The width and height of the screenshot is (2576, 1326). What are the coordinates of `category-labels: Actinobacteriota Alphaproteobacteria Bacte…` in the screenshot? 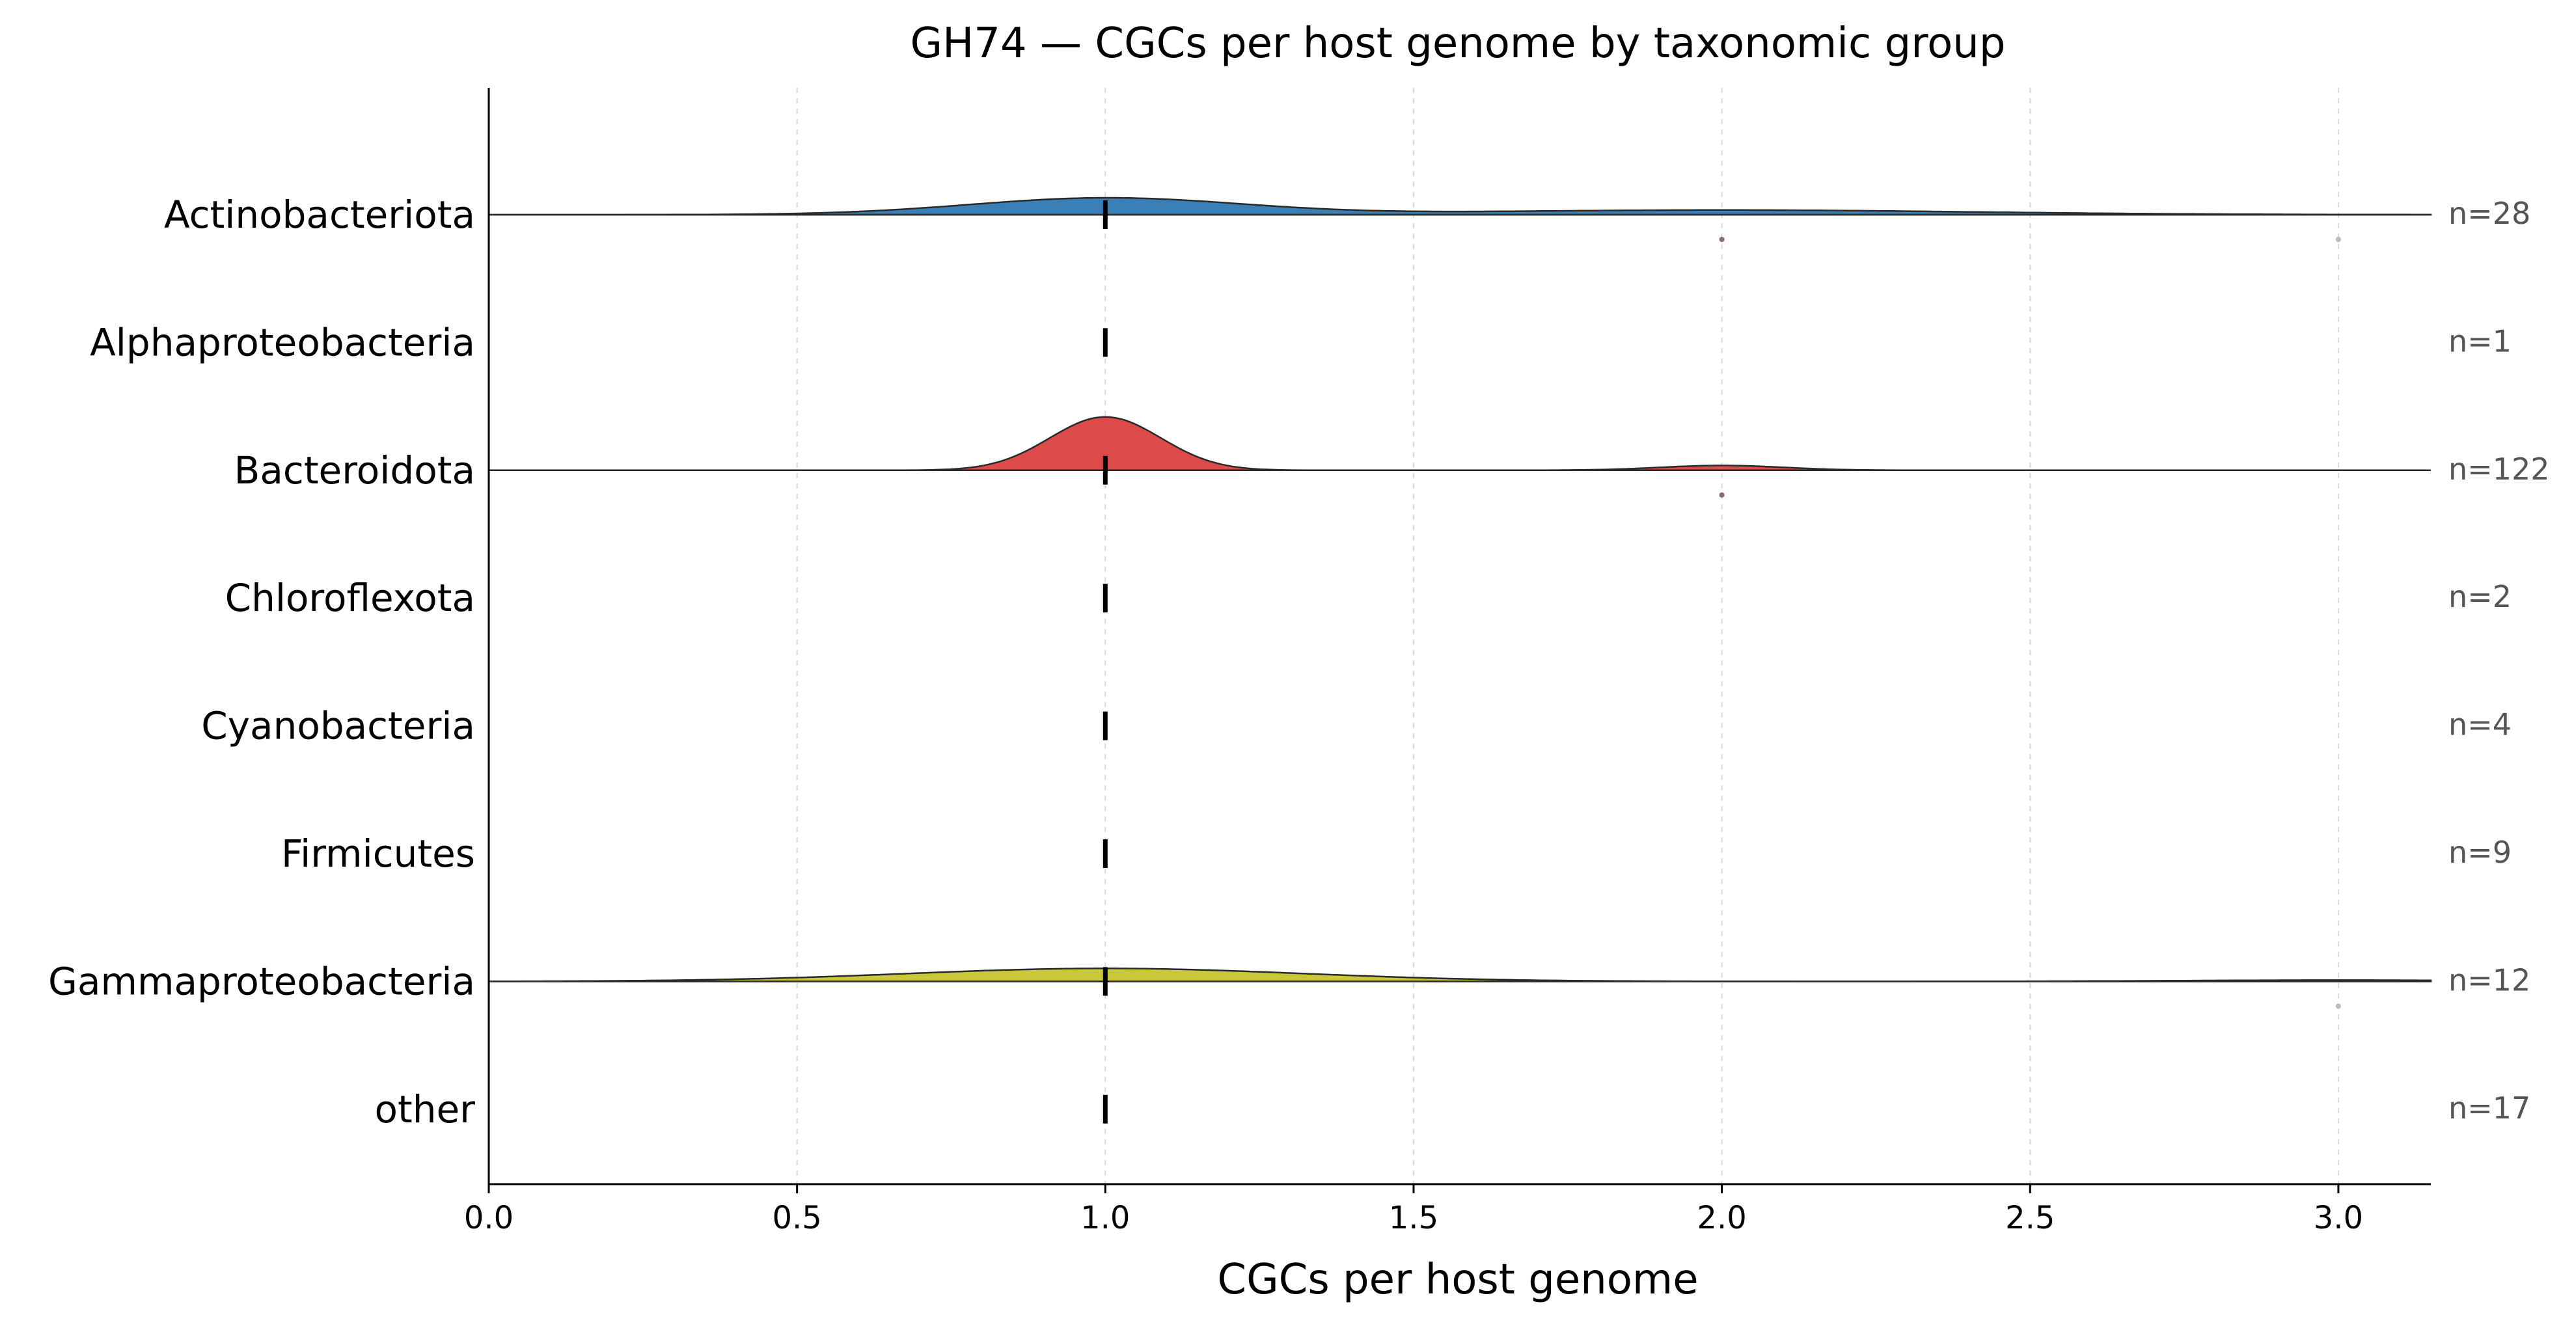 It's located at (261, 662).